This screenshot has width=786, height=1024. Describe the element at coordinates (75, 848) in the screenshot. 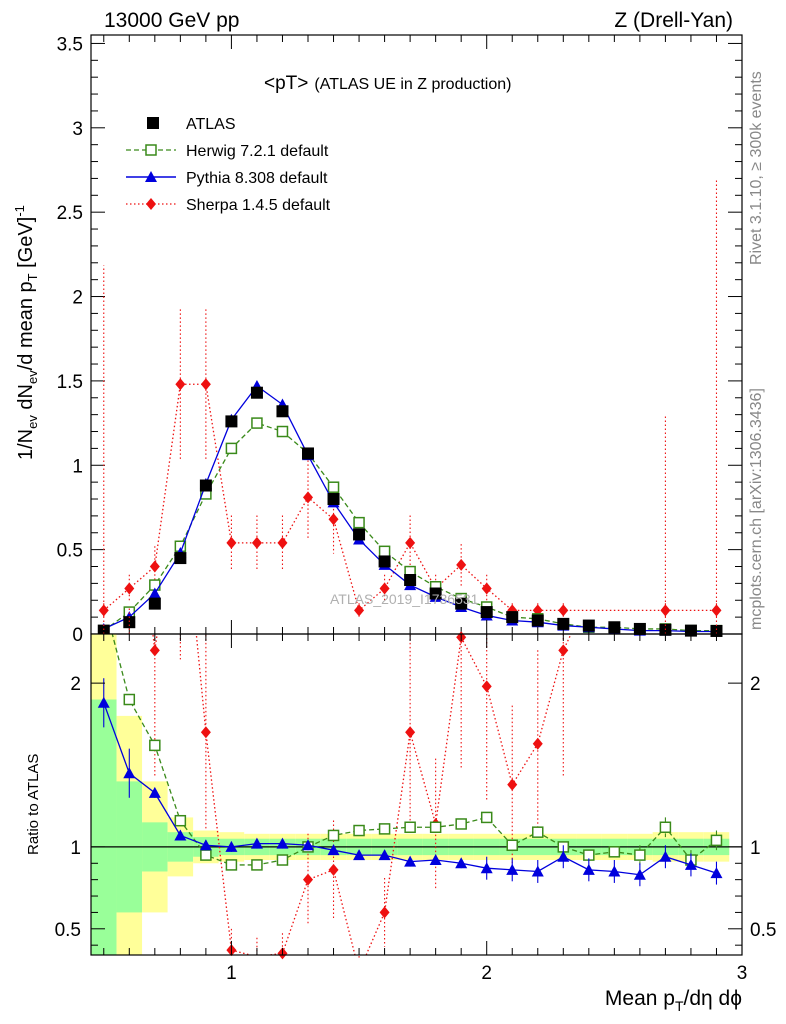

I see `ratio-ytick-label: 1` at that location.